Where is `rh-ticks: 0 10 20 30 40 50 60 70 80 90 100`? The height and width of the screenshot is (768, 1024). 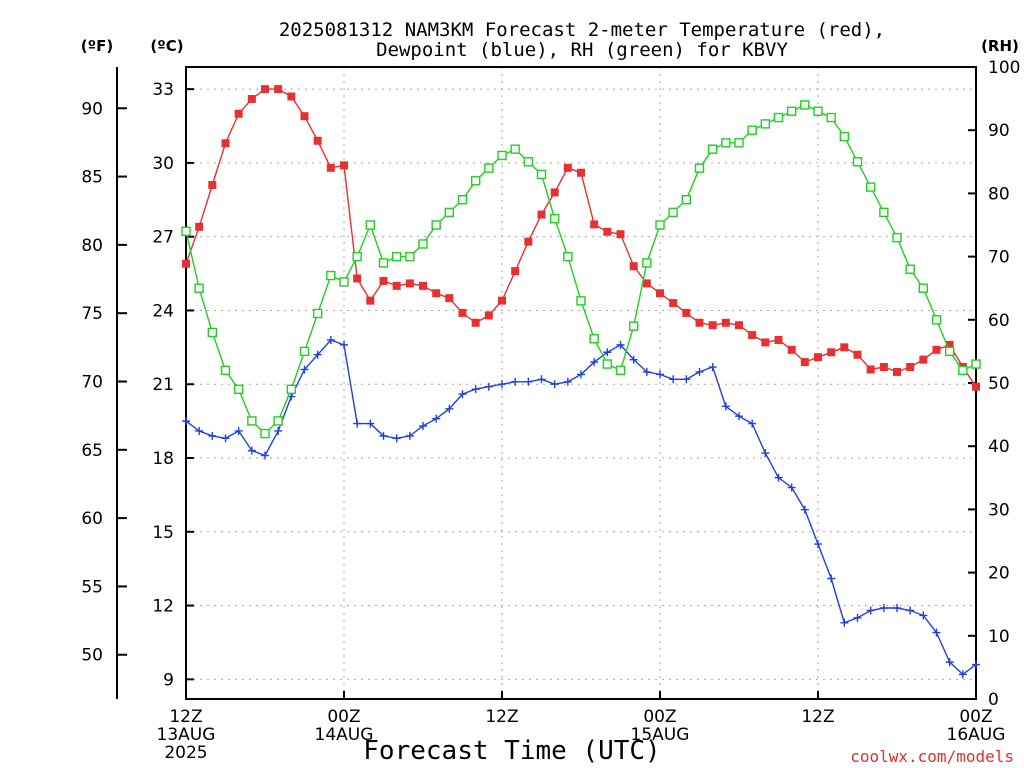
rh-ticks: 0 10 20 30 40 50 60 70 80 90 100 is located at coordinates (994, 384).